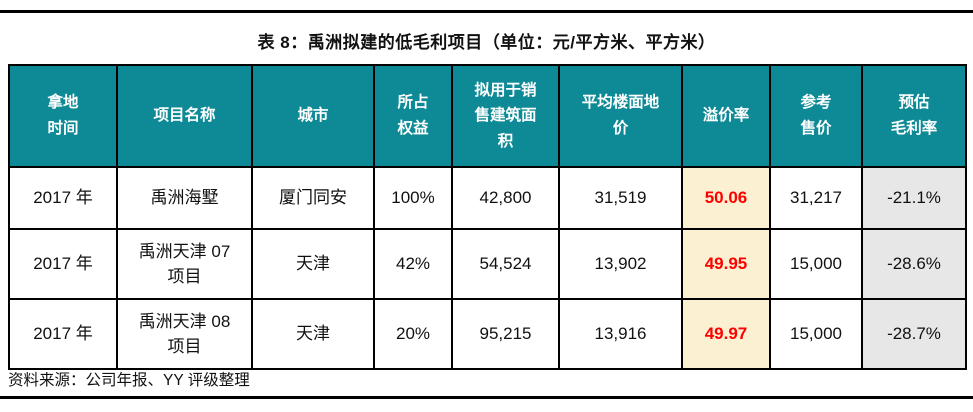 The width and height of the screenshot is (973, 412). Describe the element at coordinates (914, 334) in the screenshot. I see `estimated-margin-cell: -28.7%` at that location.